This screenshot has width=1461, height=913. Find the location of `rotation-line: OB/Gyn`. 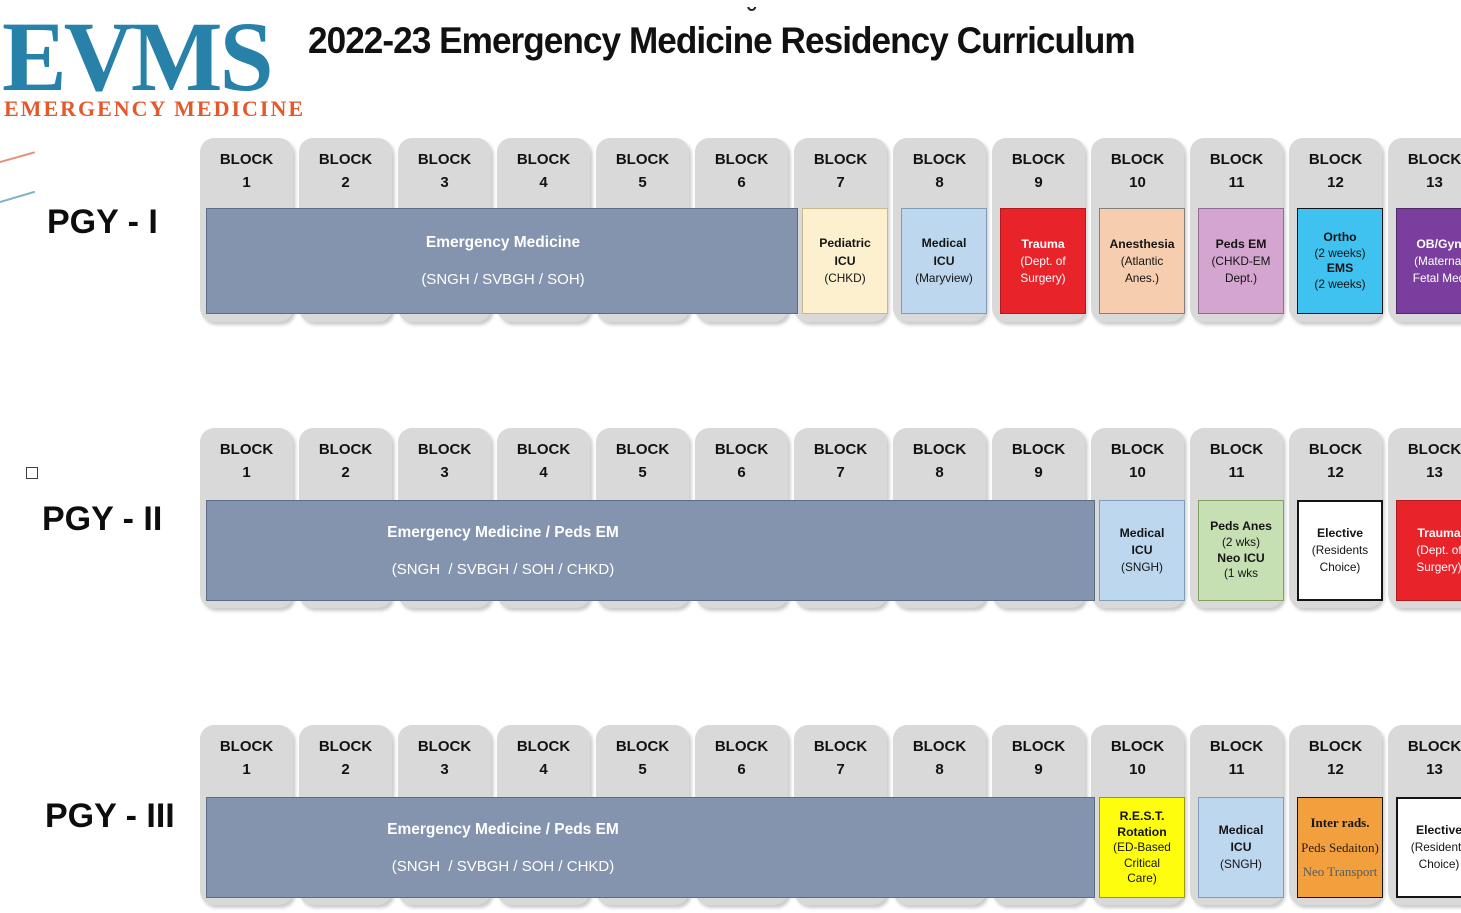

rotation-line: OB/Gyn is located at coordinates (1438, 243).